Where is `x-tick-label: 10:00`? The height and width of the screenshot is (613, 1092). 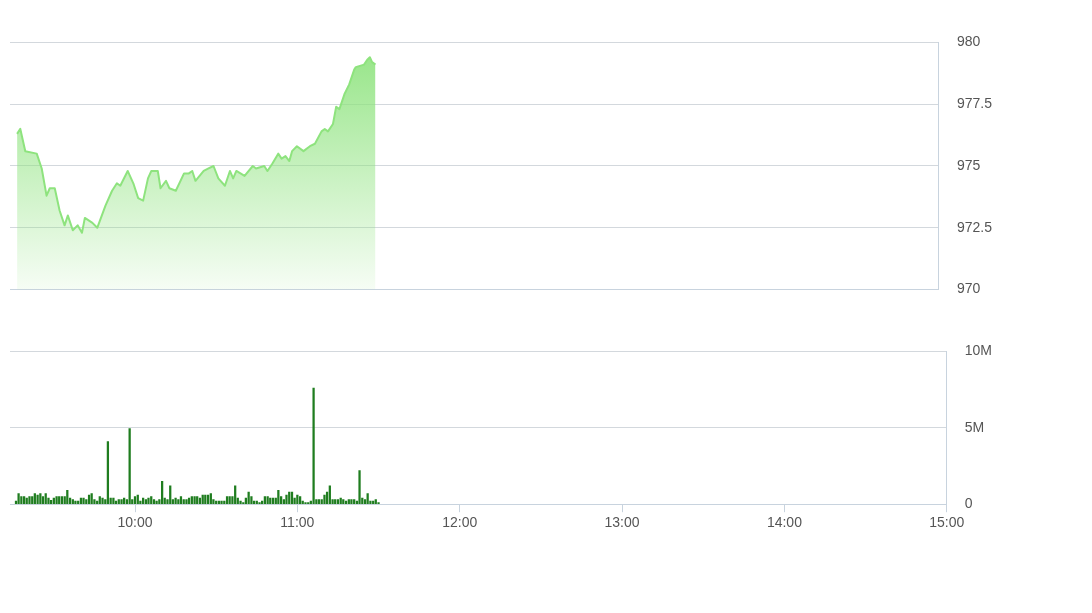
x-tick-label: 10:00 is located at coordinates (135, 522).